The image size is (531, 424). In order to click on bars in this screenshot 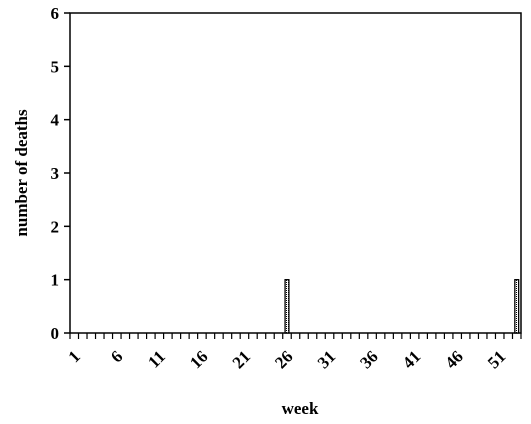, I will do `click(402, 306)`.